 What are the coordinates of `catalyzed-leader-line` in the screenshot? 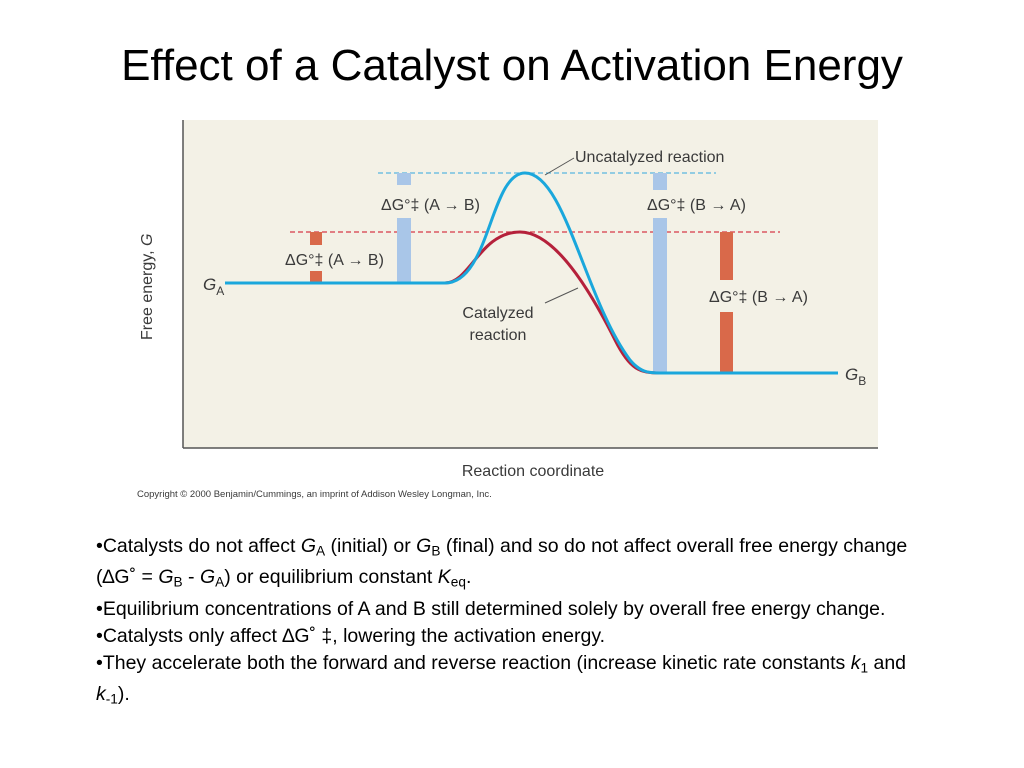 It's located at (561, 295).